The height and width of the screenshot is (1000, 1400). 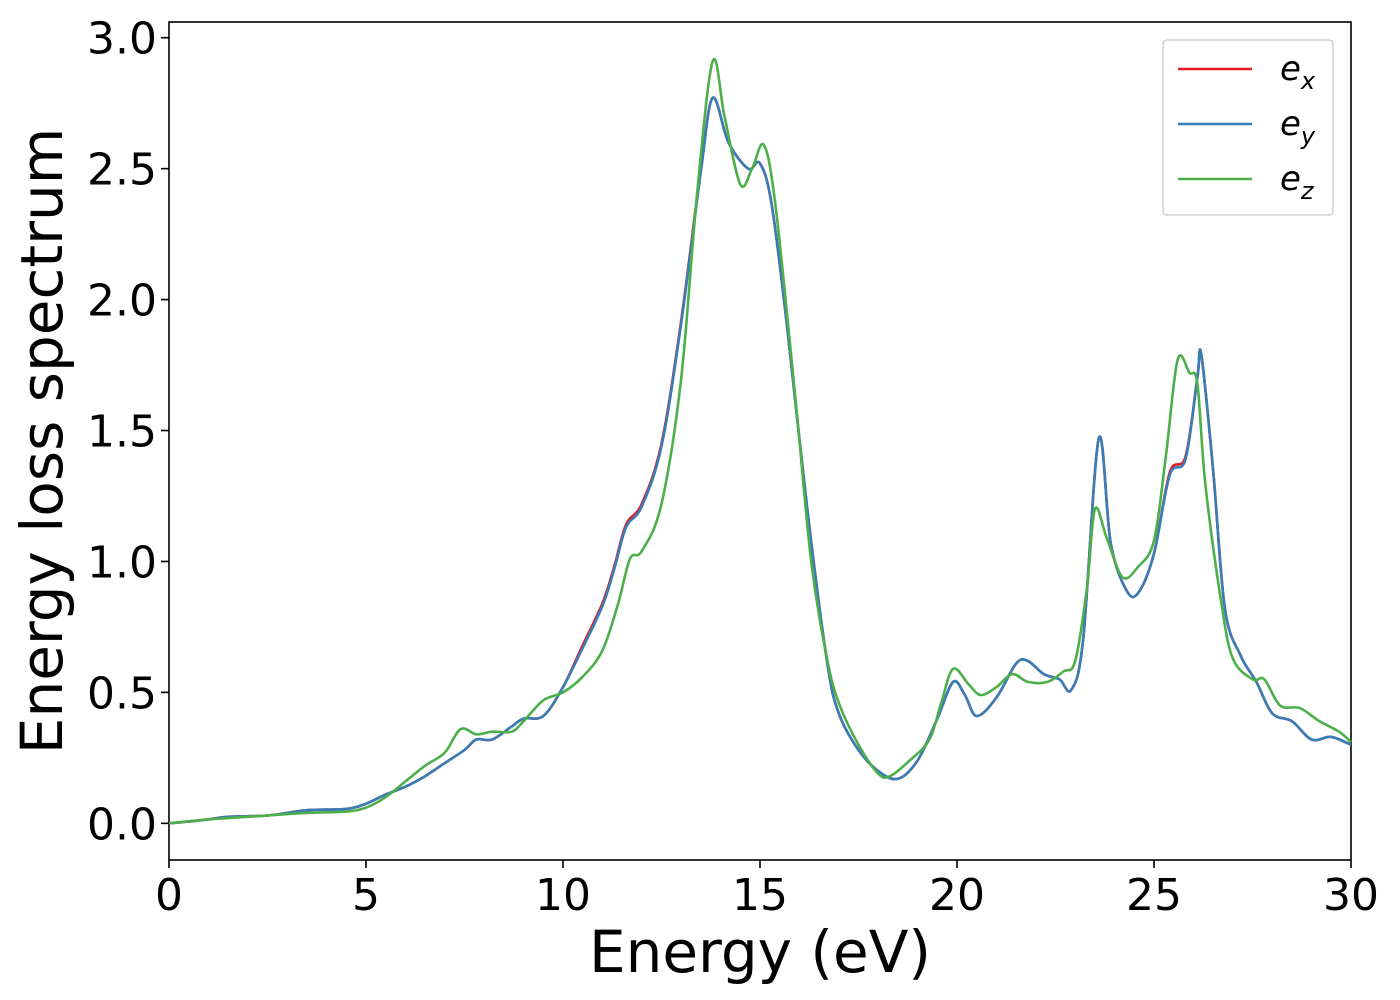 What do you see at coordinates (760, 952) in the screenshot?
I see `x-axis-title: Energy (eV)` at bounding box center [760, 952].